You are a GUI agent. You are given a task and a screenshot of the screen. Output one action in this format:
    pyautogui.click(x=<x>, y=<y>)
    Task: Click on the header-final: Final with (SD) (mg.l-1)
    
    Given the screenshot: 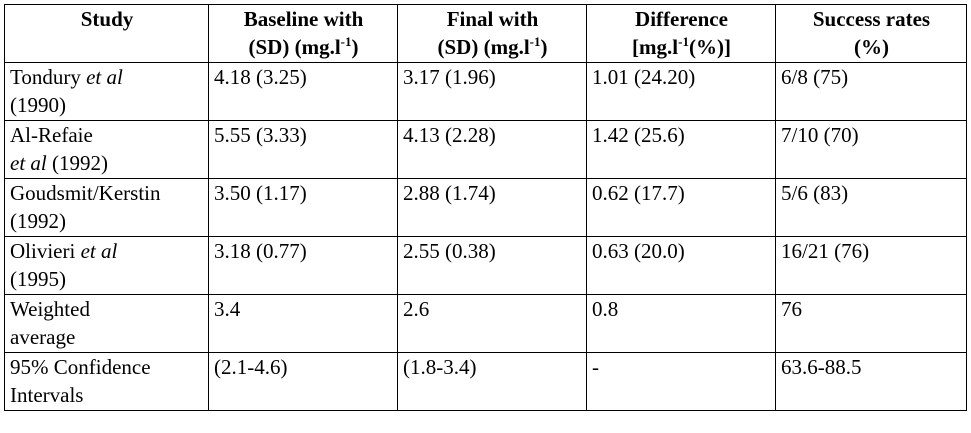 What is the action you would take?
    pyautogui.click(x=492, y=33)
    